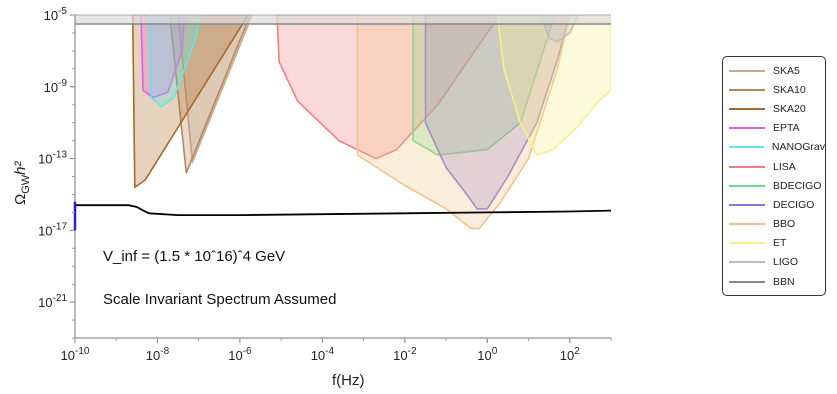 This screenshot has width=837, height=394. What do you see at coordinates (194, 256) in the screenshot?
I see `annotation-vinf: V_inf = (1.5 * 10ˆ16)ˆ4 GeV` at bounding box center [194, 256].